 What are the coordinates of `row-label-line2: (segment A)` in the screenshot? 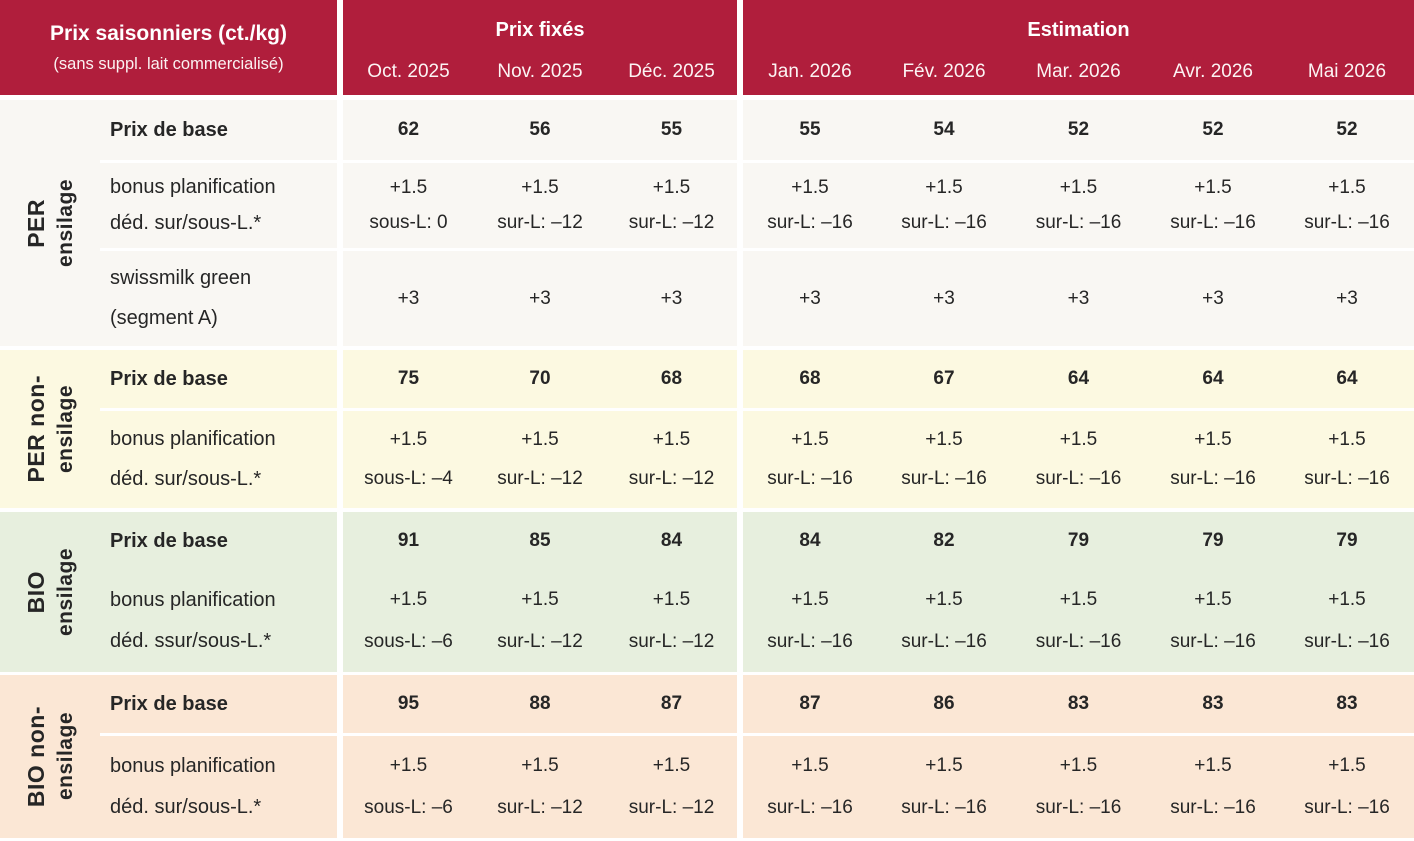 It's located at (164, 317).